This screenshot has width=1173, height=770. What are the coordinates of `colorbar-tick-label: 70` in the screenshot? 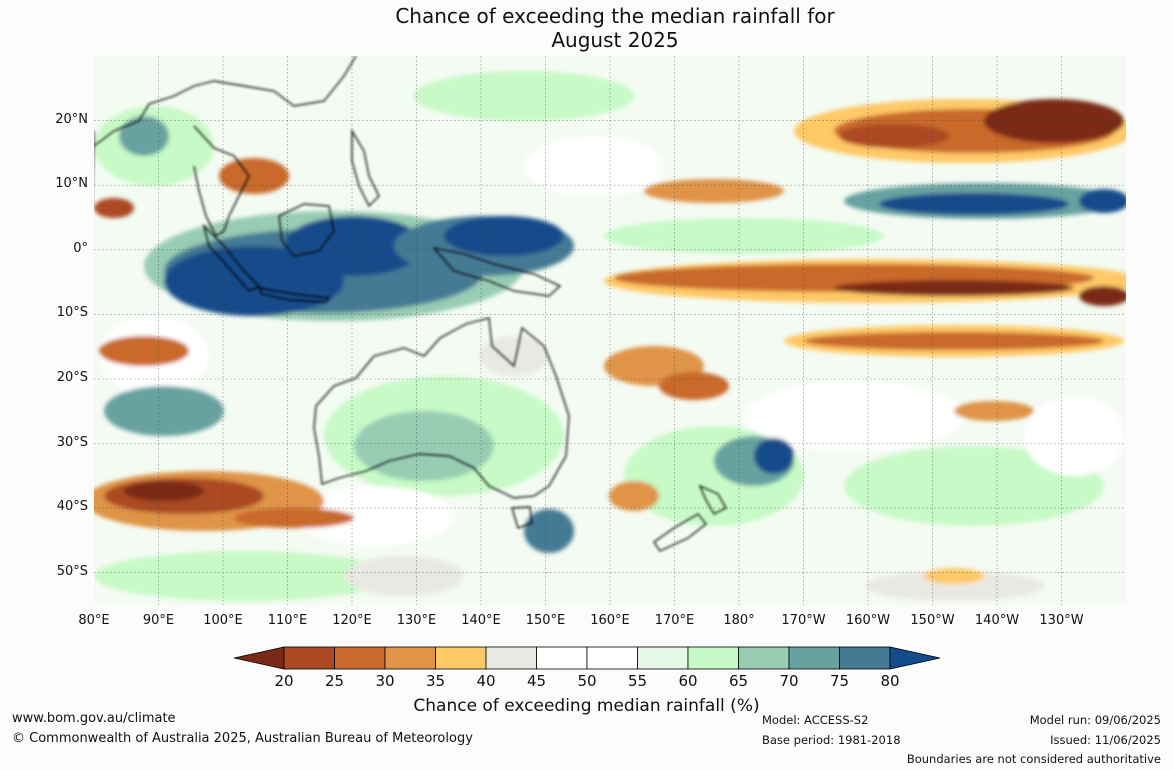 It's located at (789, 681).